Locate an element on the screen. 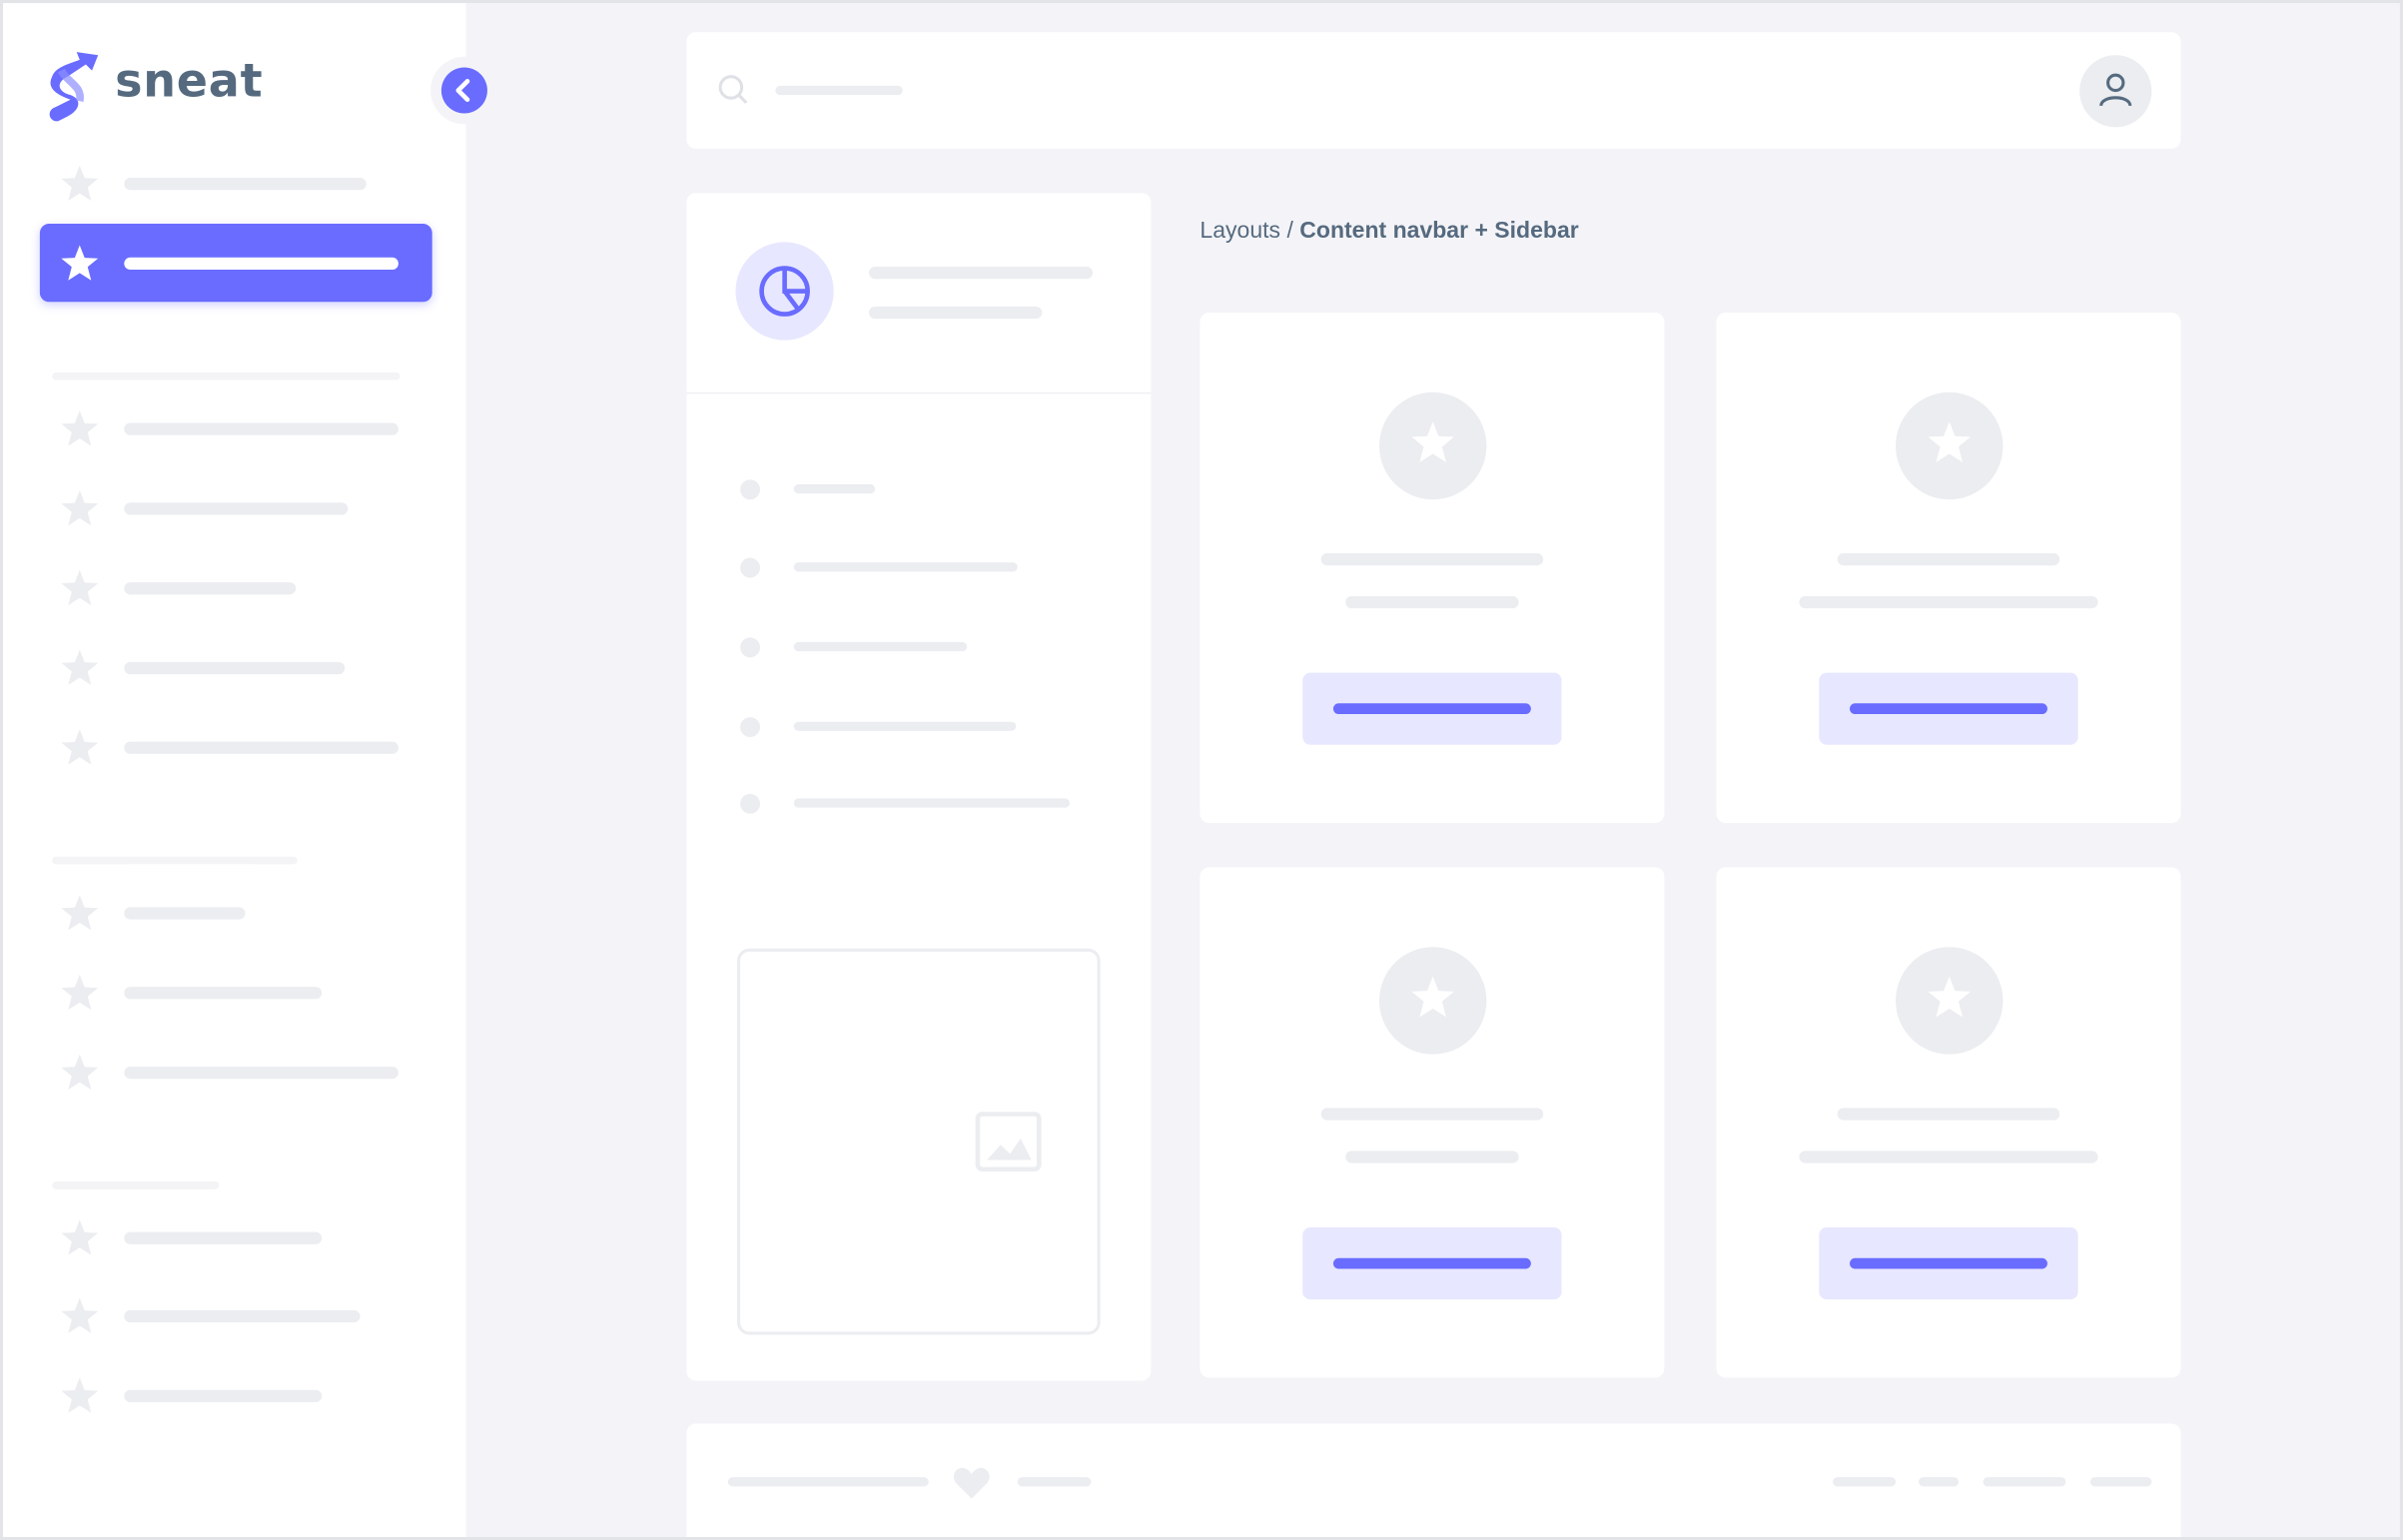  heart-icon is located at coordinates (971, 1483).